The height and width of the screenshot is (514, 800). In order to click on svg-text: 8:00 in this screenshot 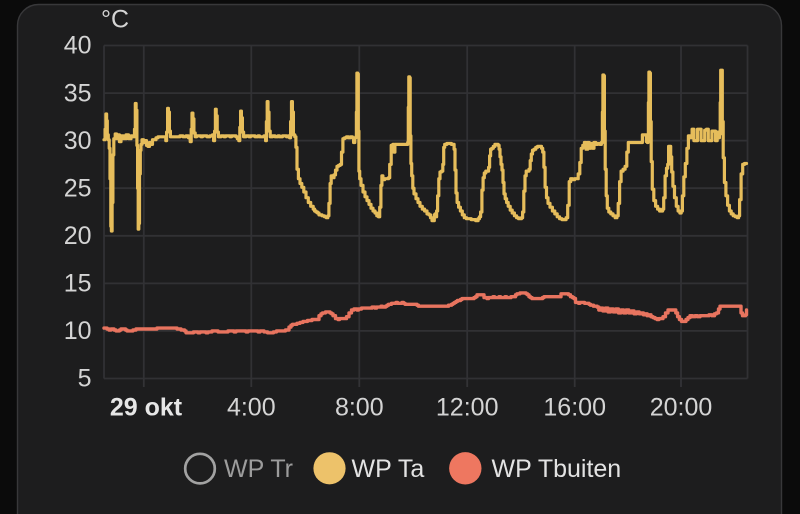, I will do `click(359, 408)`.